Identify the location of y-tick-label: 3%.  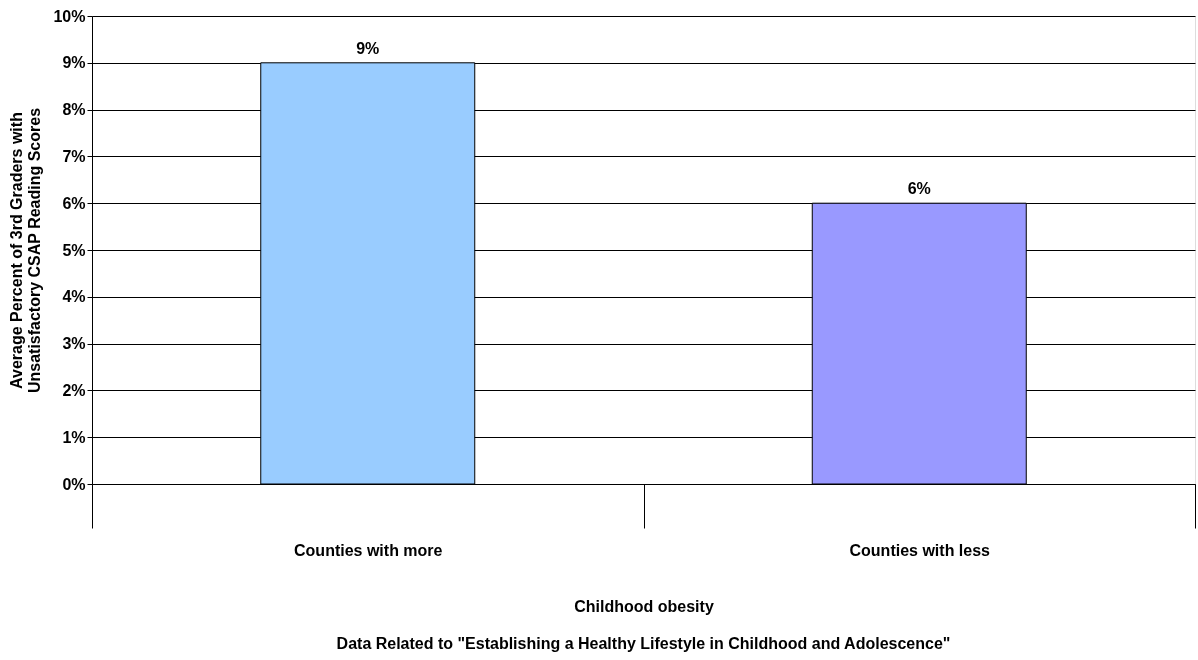
(74, 344).